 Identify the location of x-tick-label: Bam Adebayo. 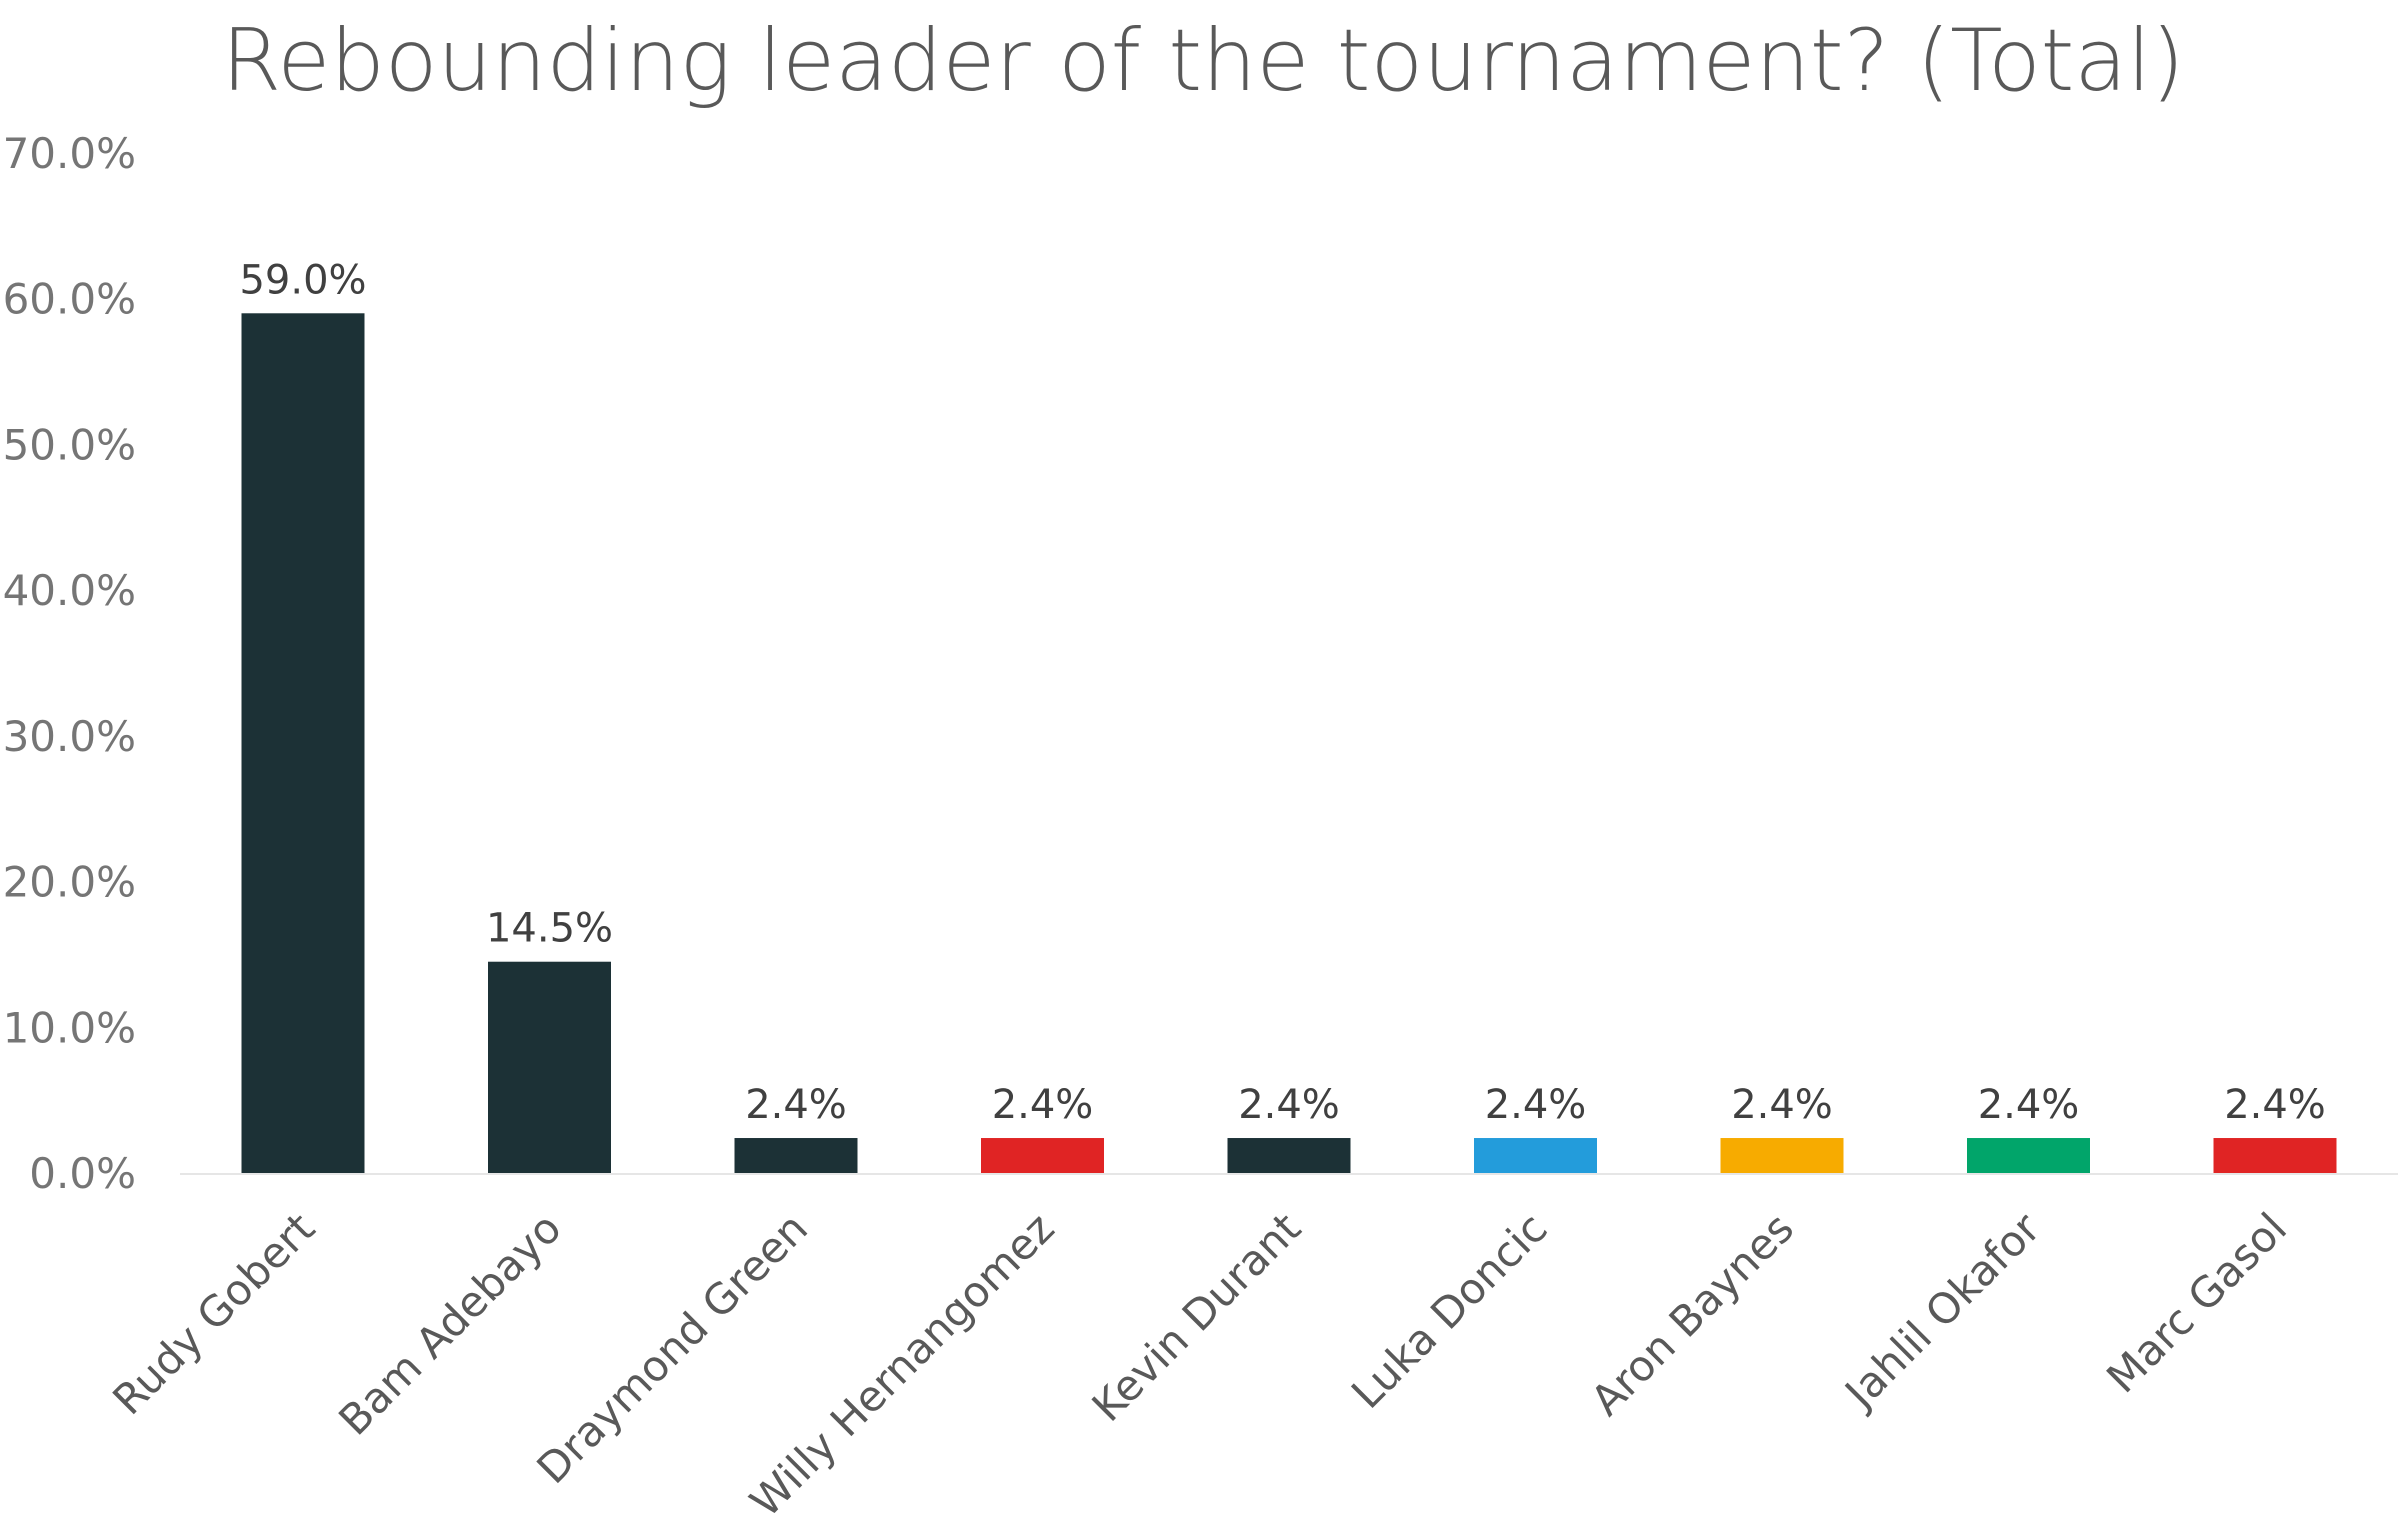
(449, 1323).